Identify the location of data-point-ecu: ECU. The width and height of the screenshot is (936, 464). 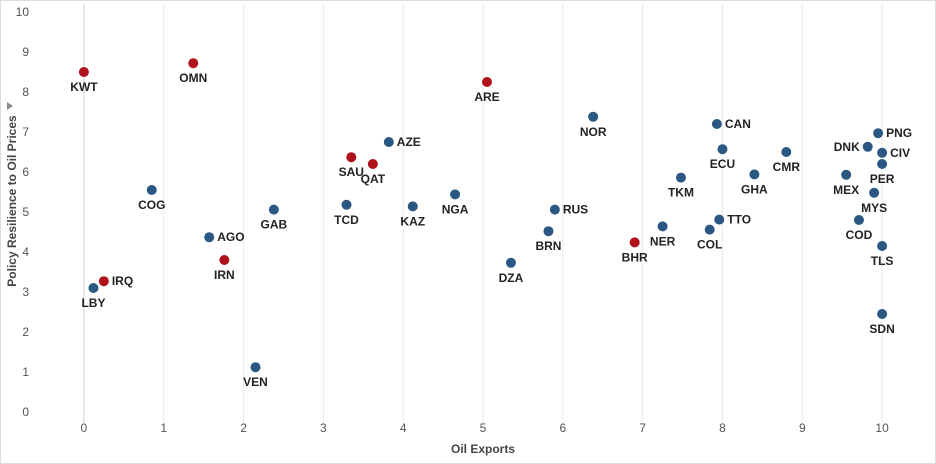
(722, 157).